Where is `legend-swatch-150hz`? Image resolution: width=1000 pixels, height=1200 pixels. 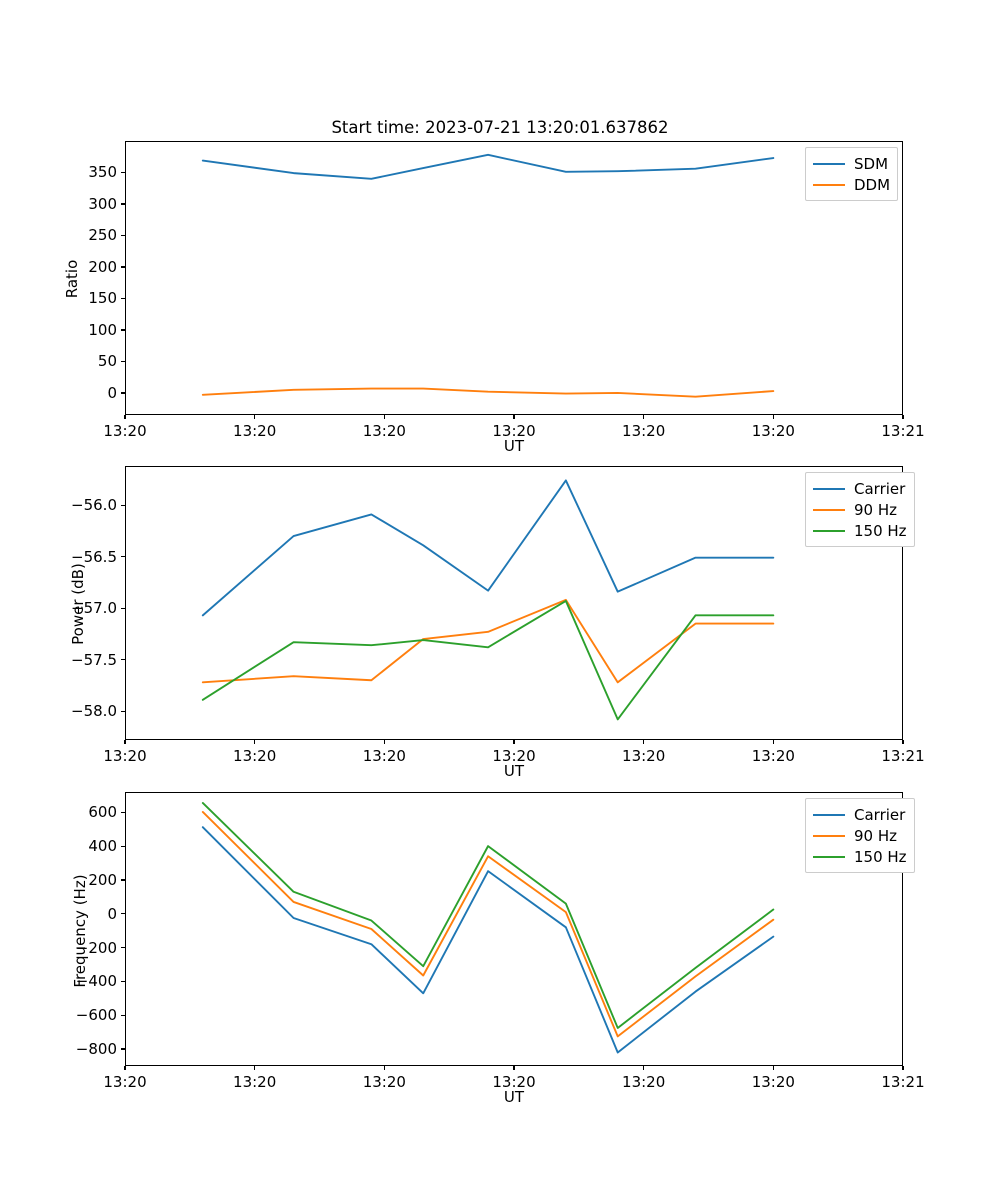 legend-swatch-150hz is located at coordinates (829, 530).